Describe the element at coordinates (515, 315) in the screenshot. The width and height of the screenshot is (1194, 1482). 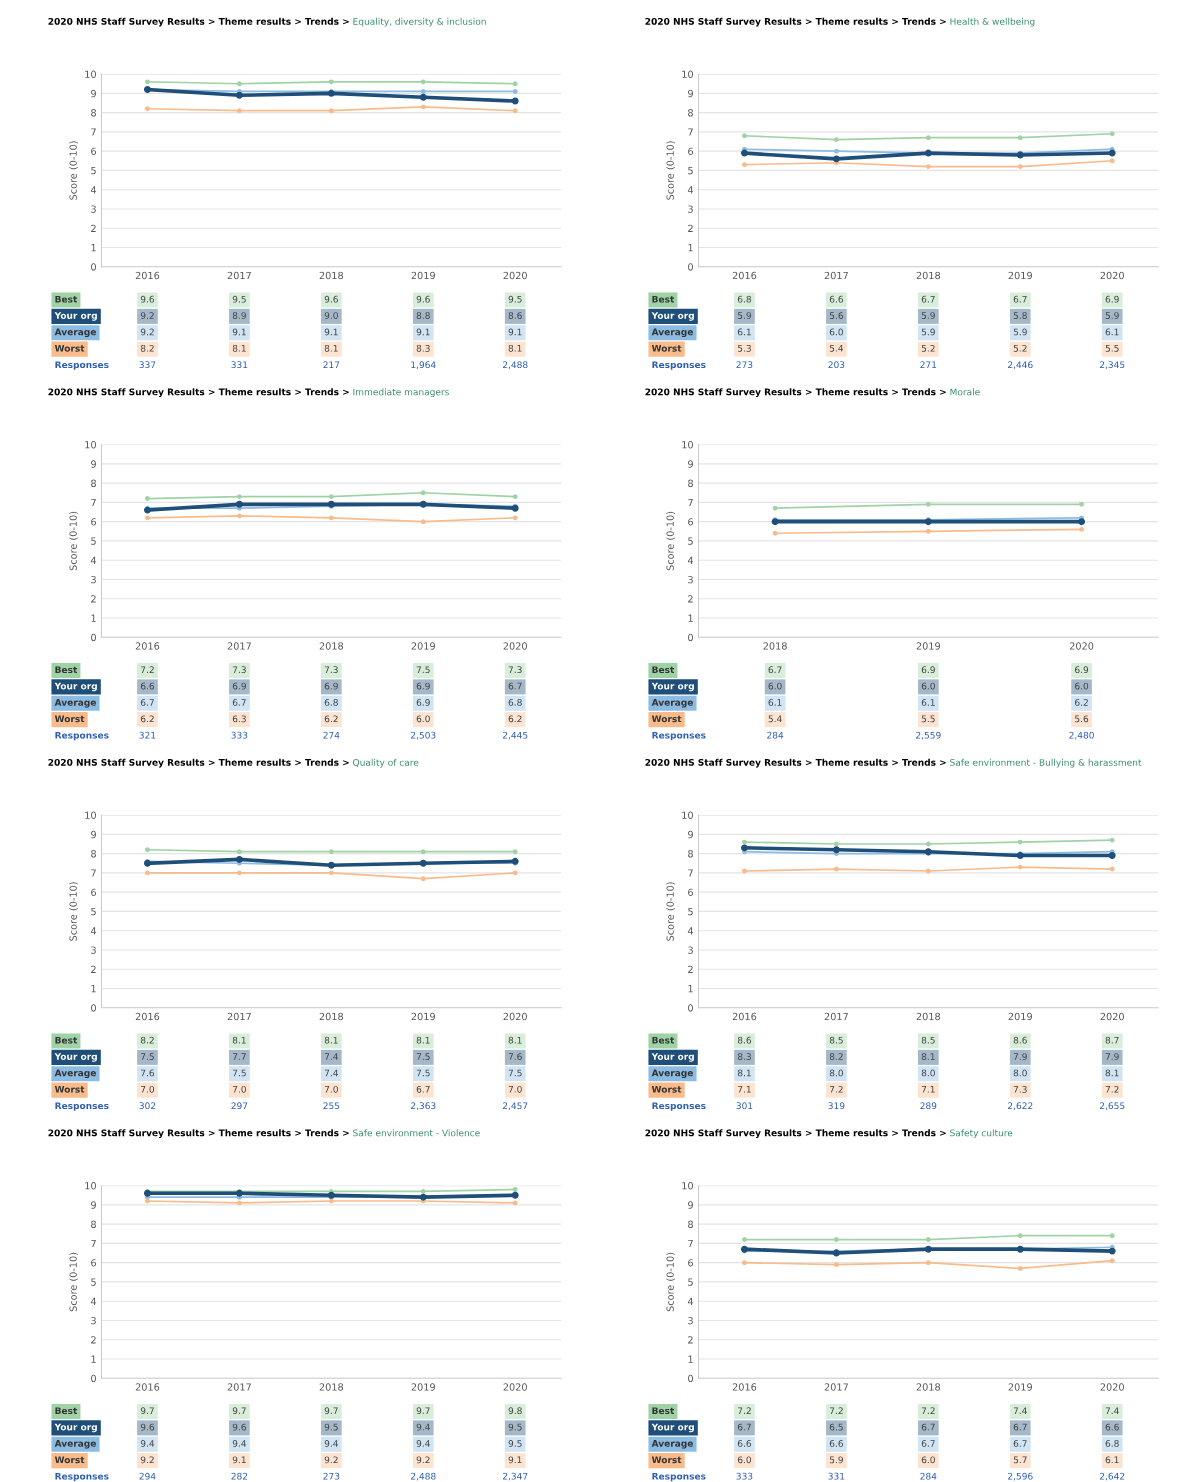
I see `data-label: 8.6` at that location.